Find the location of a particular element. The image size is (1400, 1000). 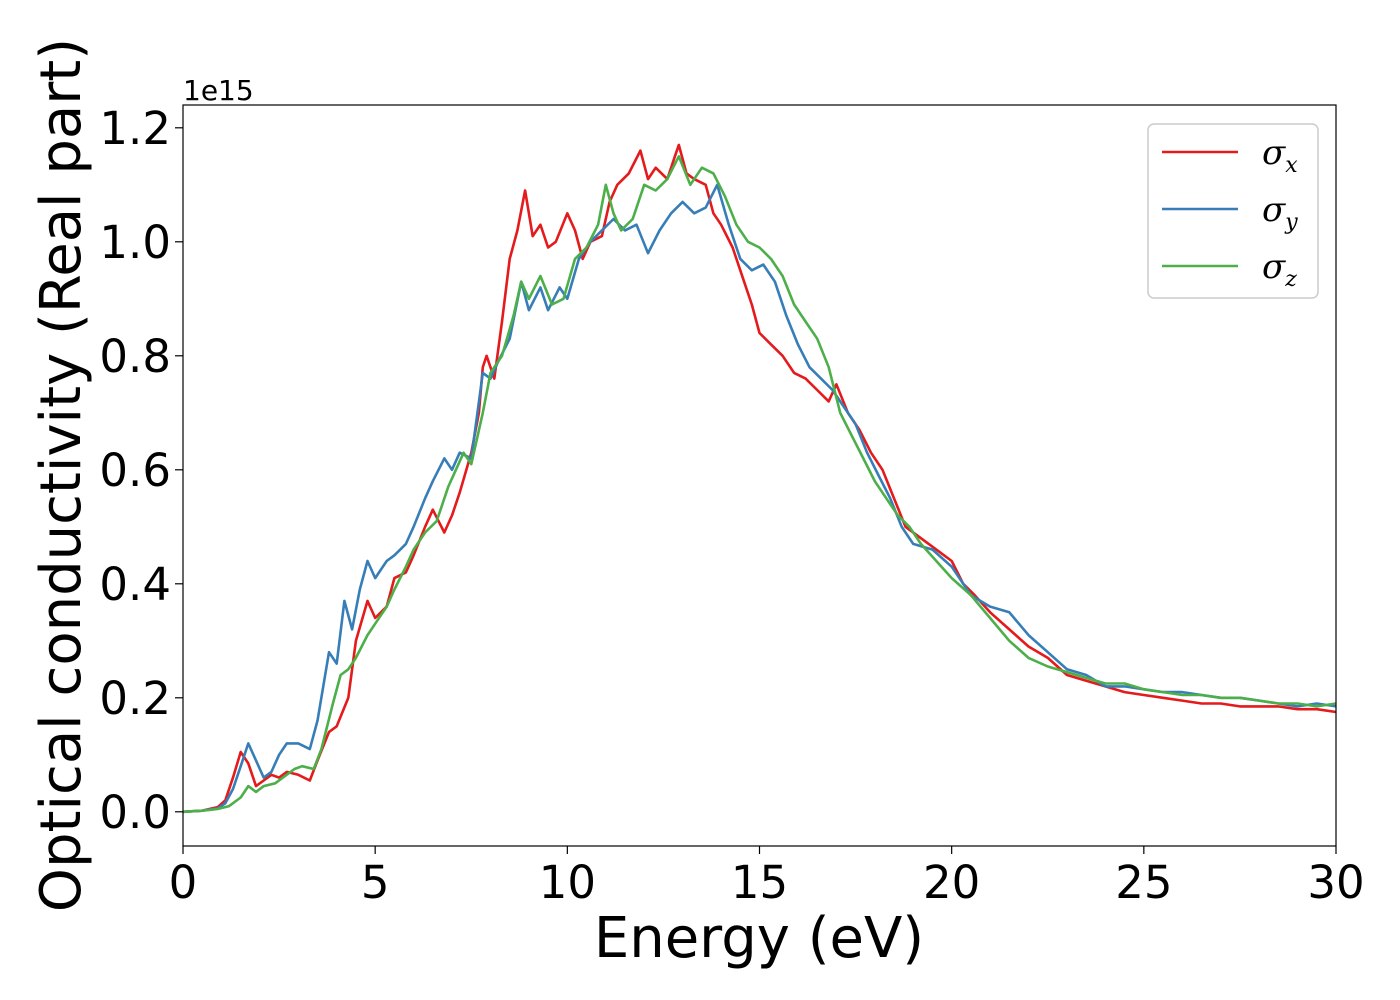

x-axis-ticks: 0 5 10 15 20 25 30 is located at coordinates (767, 877).